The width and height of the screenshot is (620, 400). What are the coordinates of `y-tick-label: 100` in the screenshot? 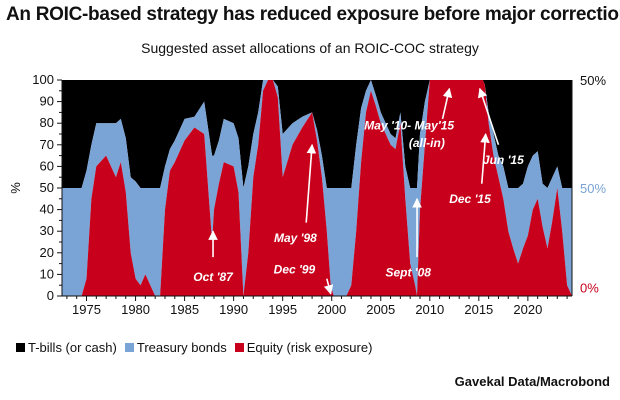 It's located at (43, 79).